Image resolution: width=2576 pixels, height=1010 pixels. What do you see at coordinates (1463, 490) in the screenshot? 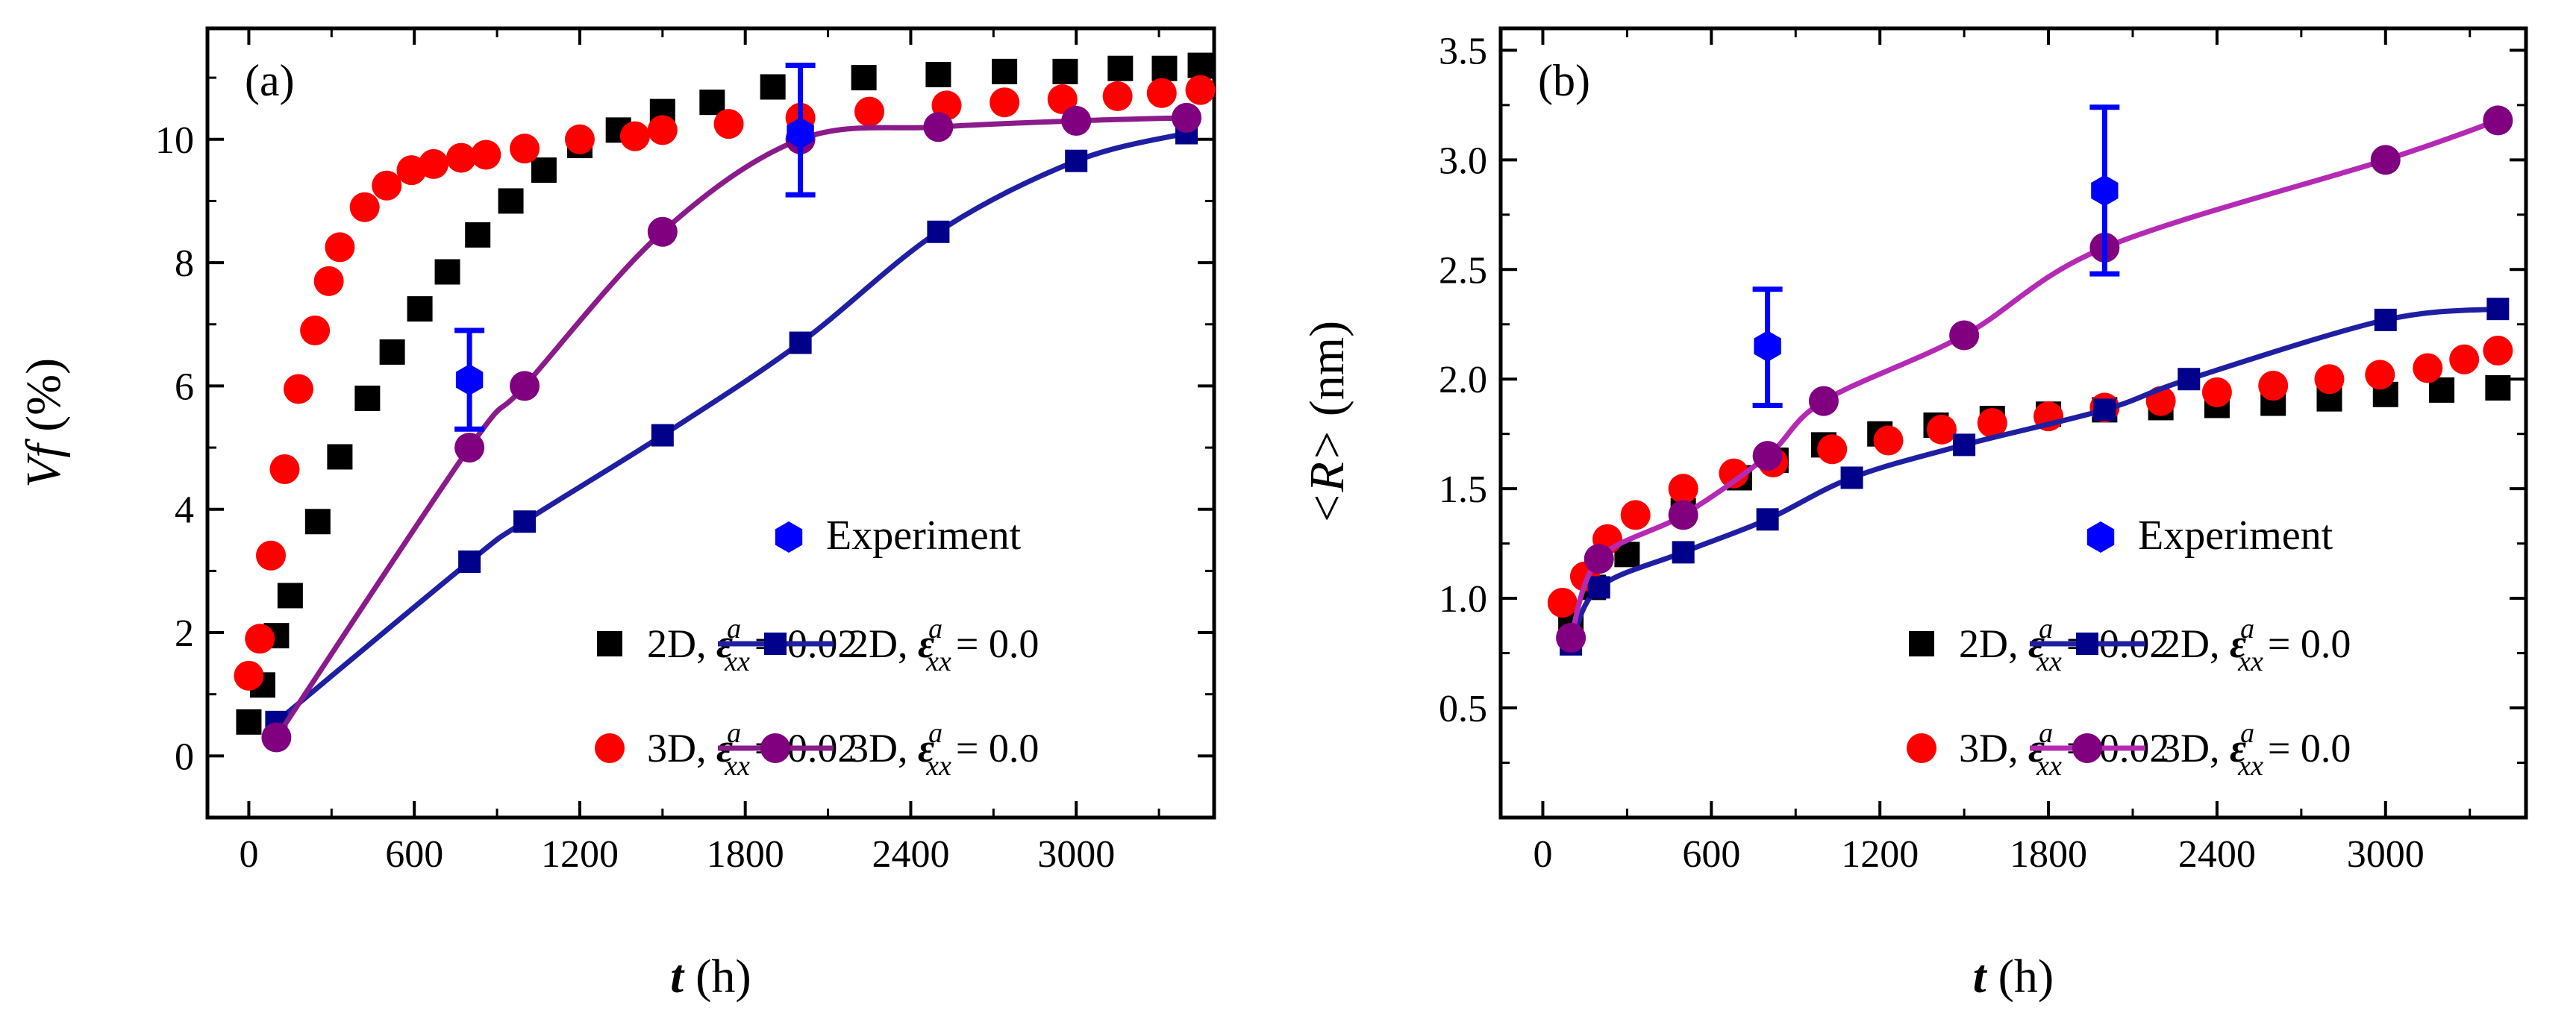
I see `y-tick-label: 1.5` at bounding box center [1463, 490].